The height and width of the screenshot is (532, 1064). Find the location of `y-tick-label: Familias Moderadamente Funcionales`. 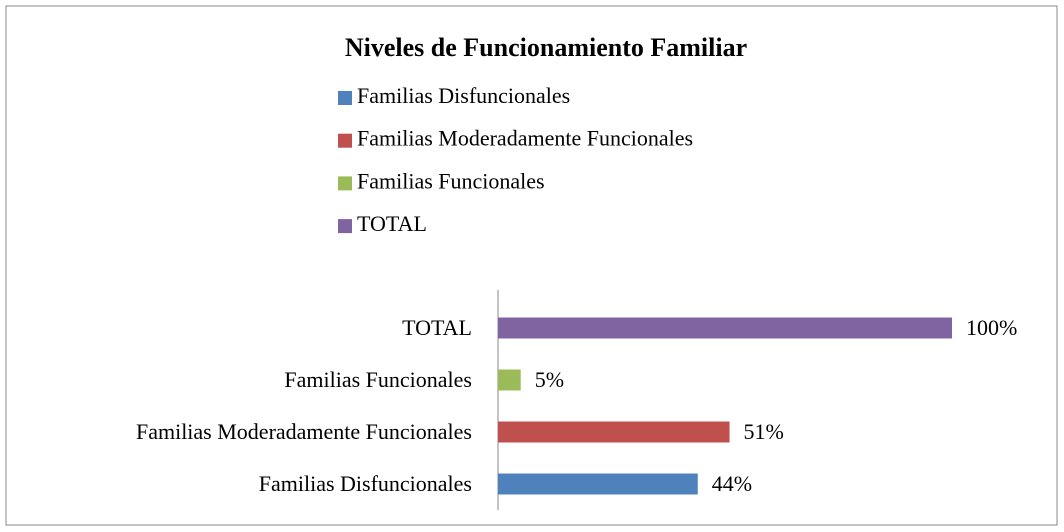

y-tick-label: Familias Moderadamente Funcionales is located at coordinates (304, 431).